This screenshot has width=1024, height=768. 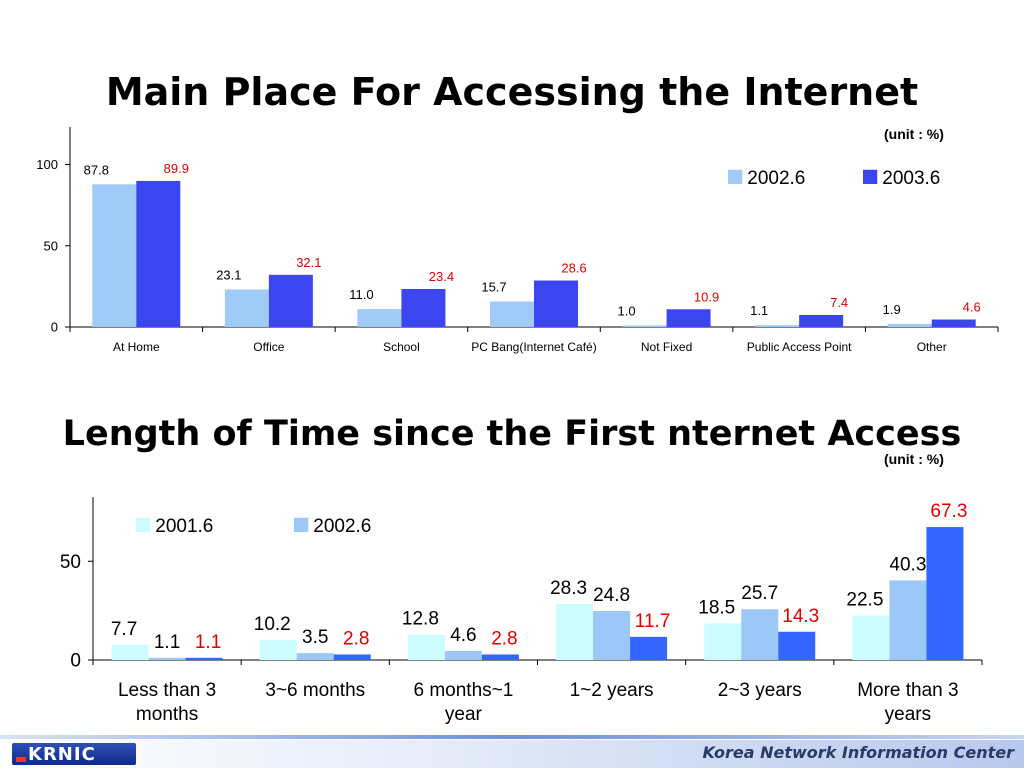 I want to click on x-tick-label: months, so click(x=167, y=714).